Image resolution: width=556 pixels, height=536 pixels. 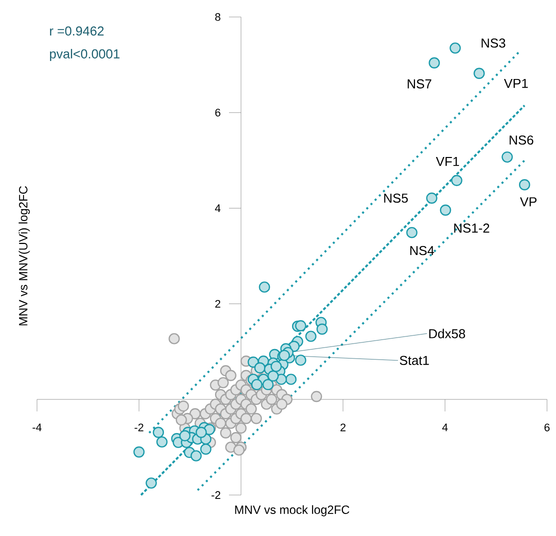 I want to click on annotation: NS6, so click(x=522, y=140).